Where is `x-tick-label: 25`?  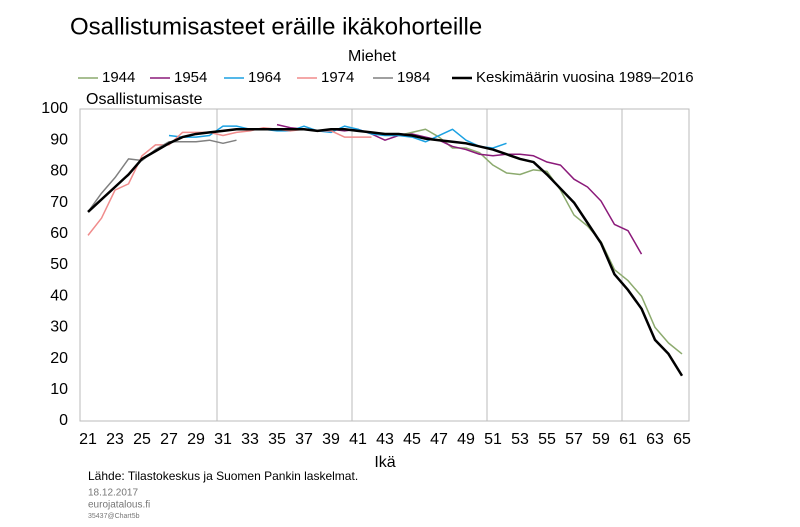
x-tick-label: 25 is located at coordinates (142, 439).